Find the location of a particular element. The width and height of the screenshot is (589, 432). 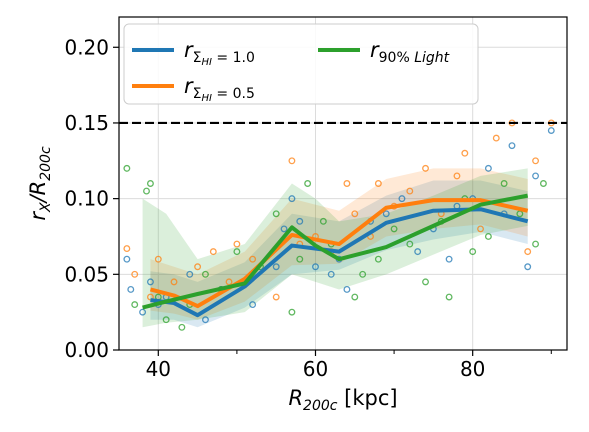

y-axis-label-num-sub: X is located at coordinates (46, 207).